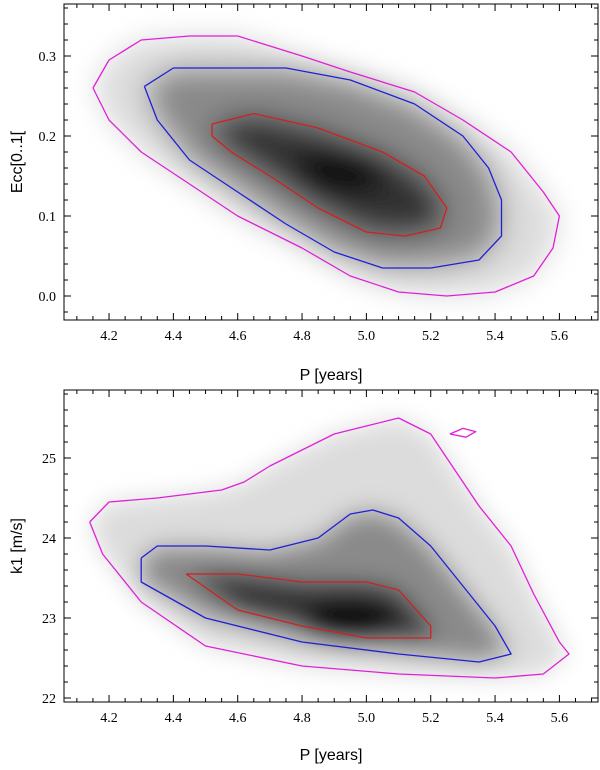 The height and width of the screenshot is (770, 600). I want to click on y-tick-label: 22, so click(49, 699).